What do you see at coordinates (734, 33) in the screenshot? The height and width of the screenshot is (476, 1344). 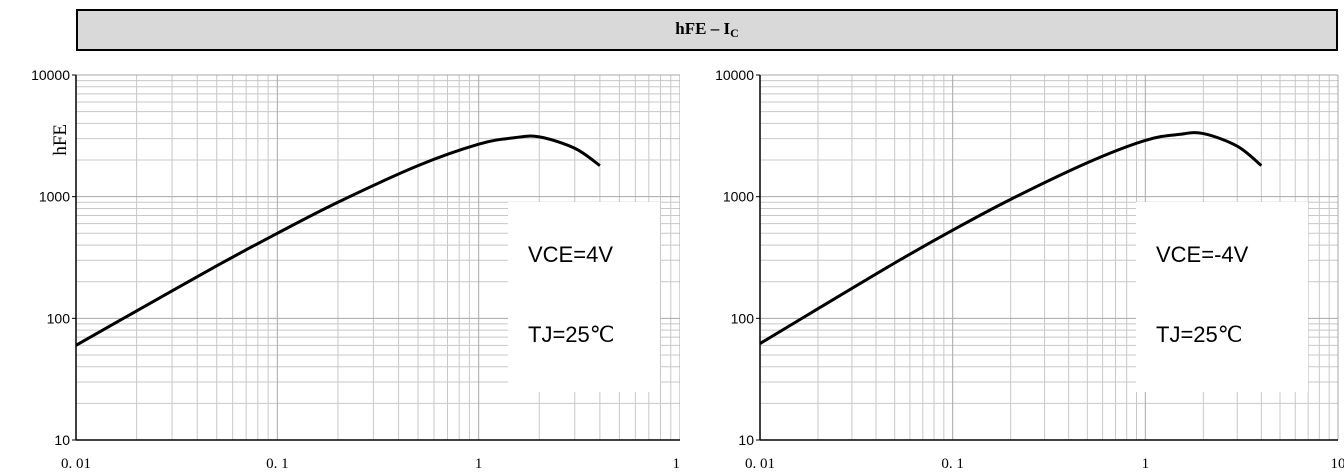 I see `chart-title-subscript: C` at bounding box center [734, 33].